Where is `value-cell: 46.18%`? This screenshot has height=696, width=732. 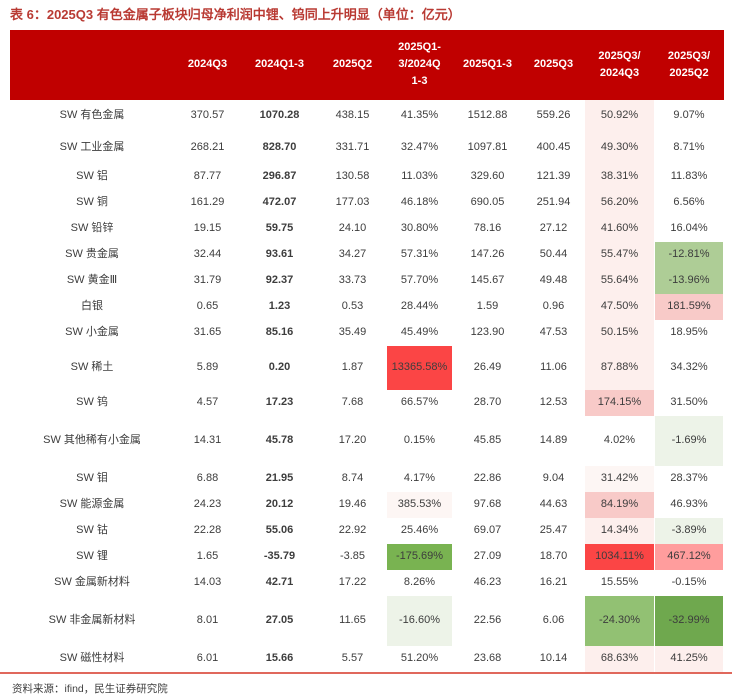
value-cell: 46.18% is located at coordinates (419, 202).